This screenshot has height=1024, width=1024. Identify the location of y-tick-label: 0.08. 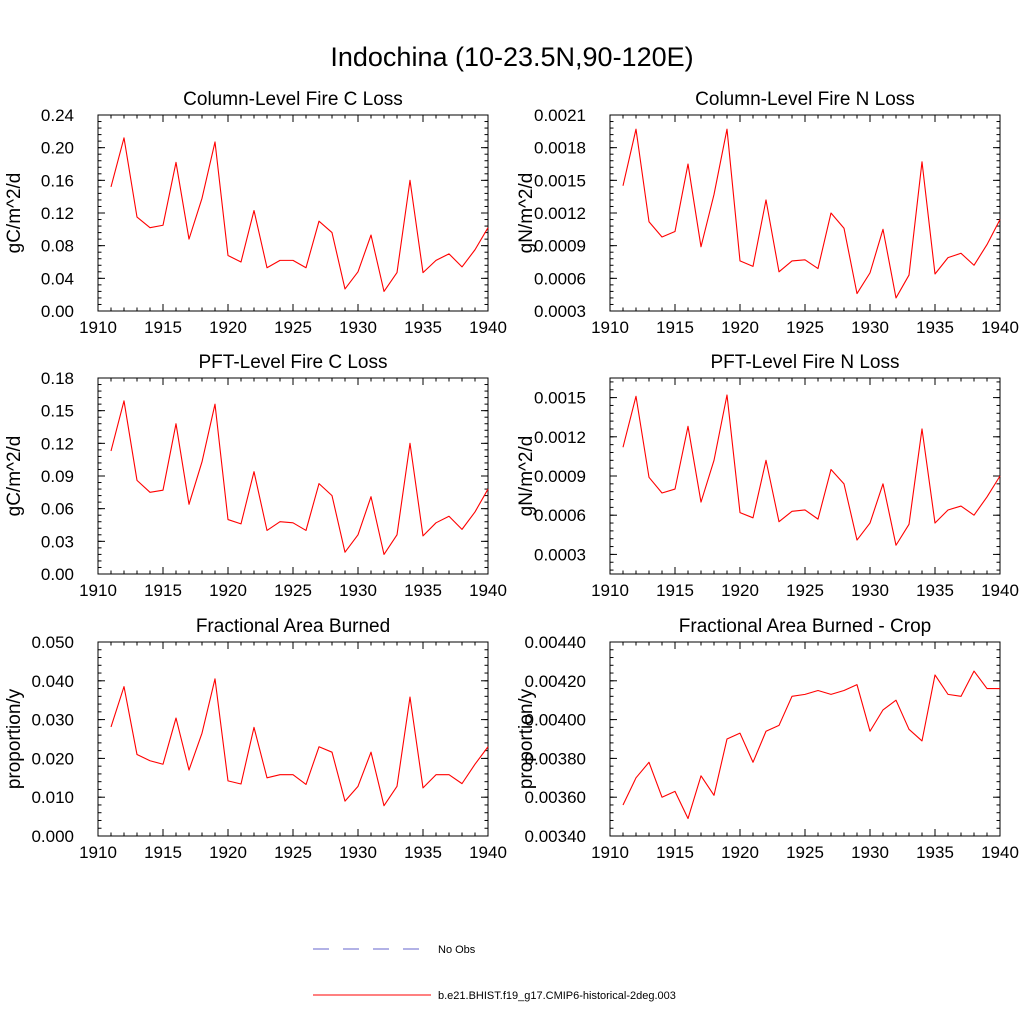
(57, 246).